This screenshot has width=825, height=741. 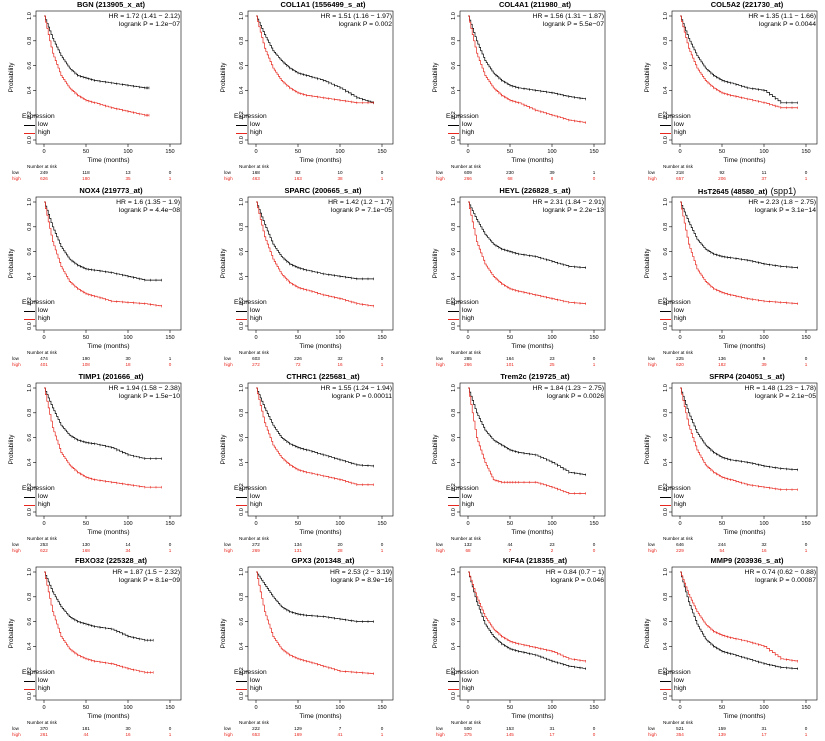 I want to click on chart-title-text: MMP9 (203936_s_at), so click(x=747, y=560).